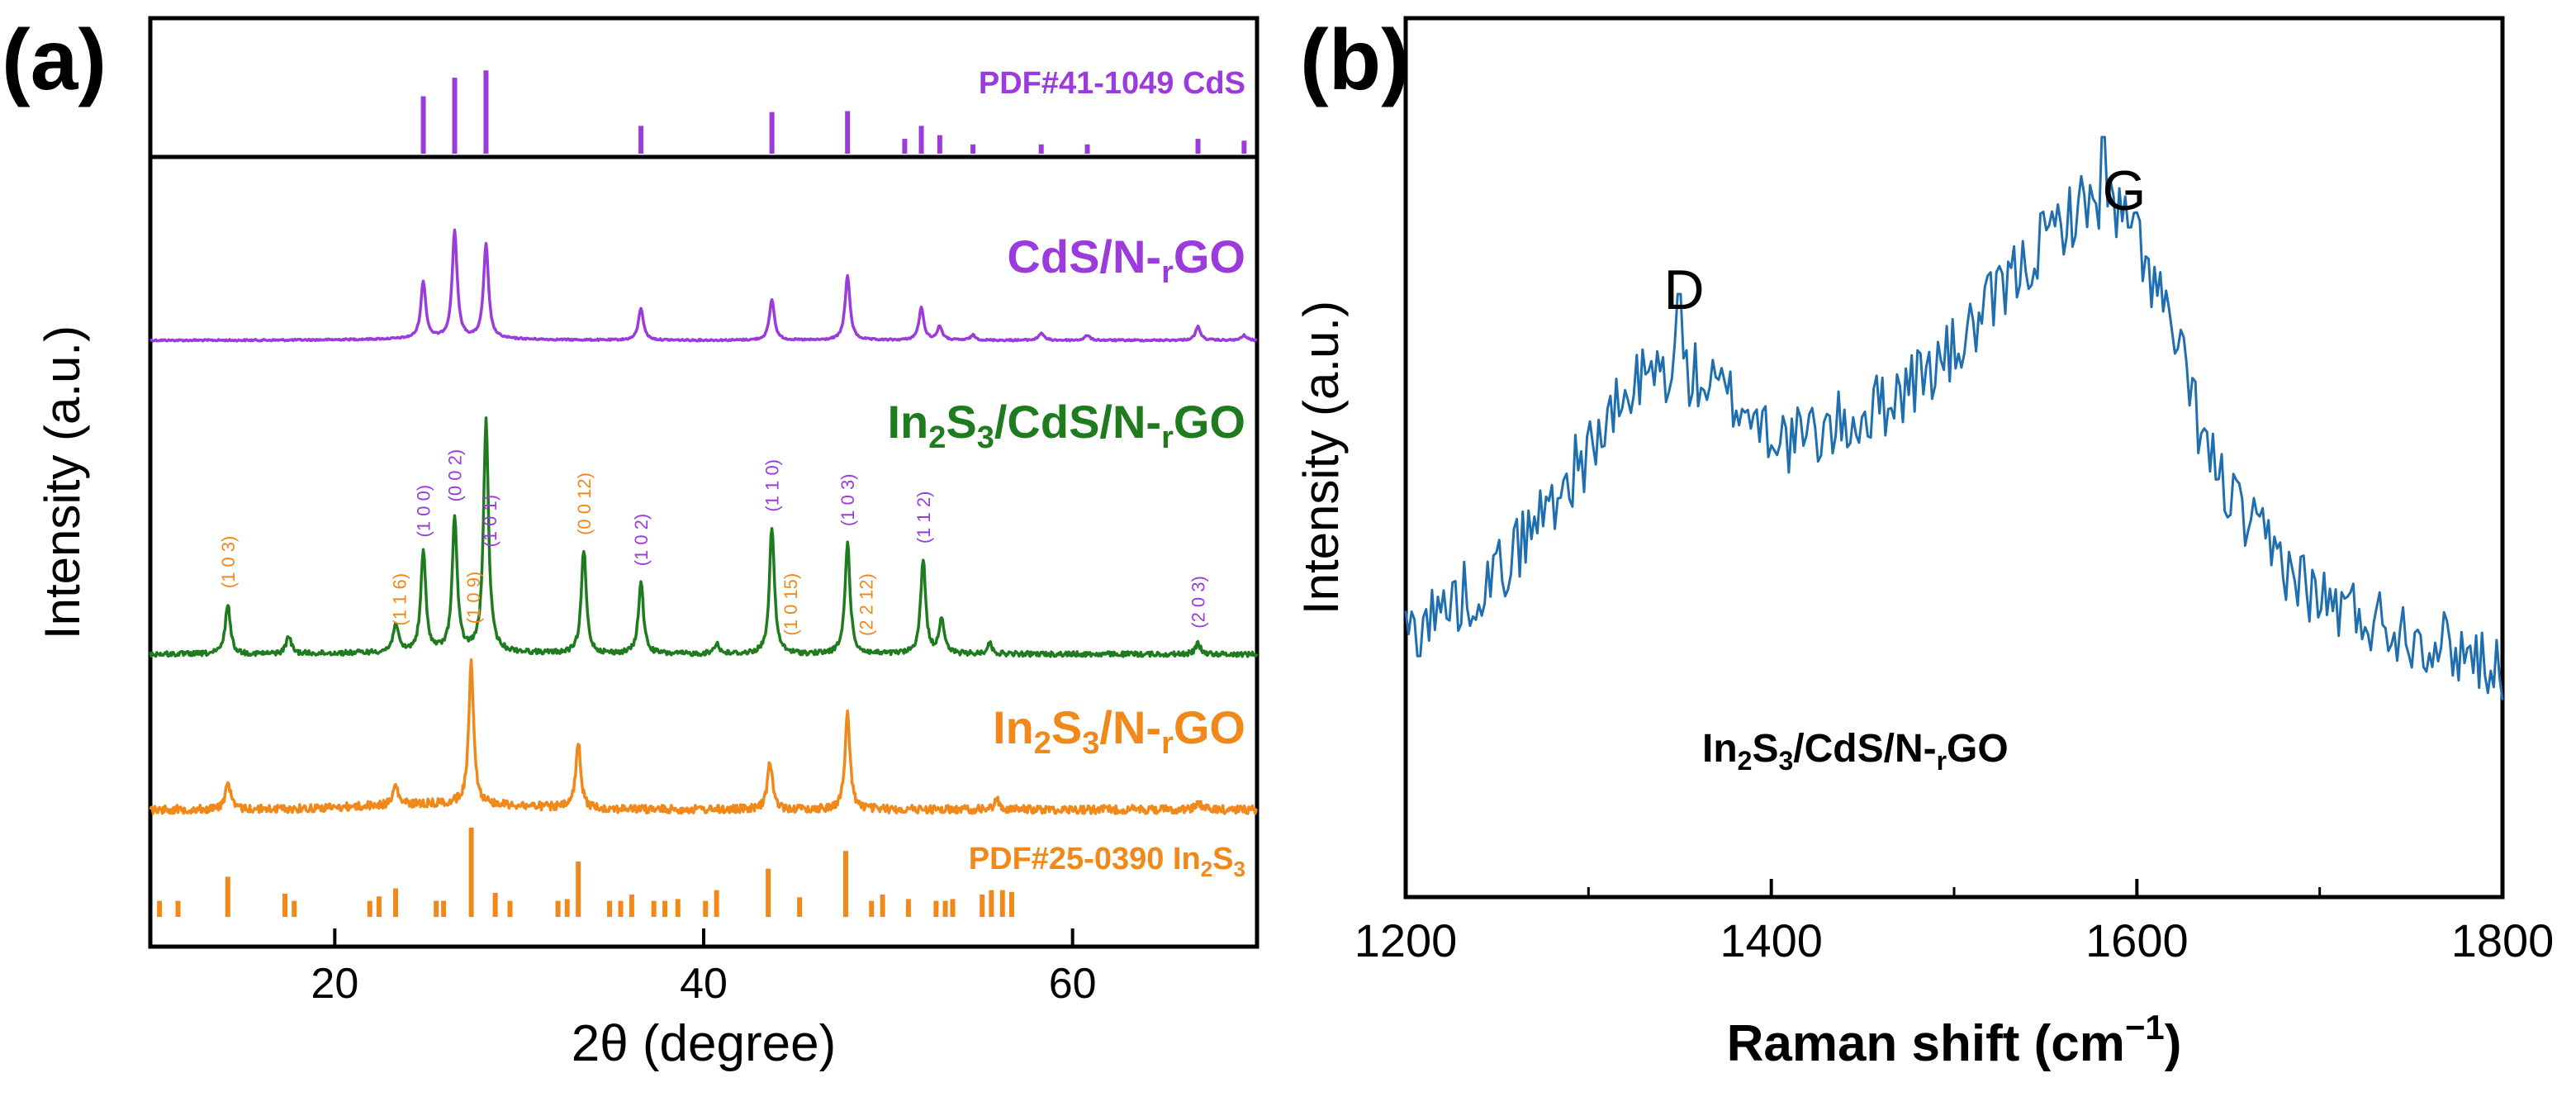  What do you see at coordinates (1954, 922) in the screenshot?
I see `panel-b-x-axis: 1200 1400 1600 1800` at bounding box center [1954, 922].